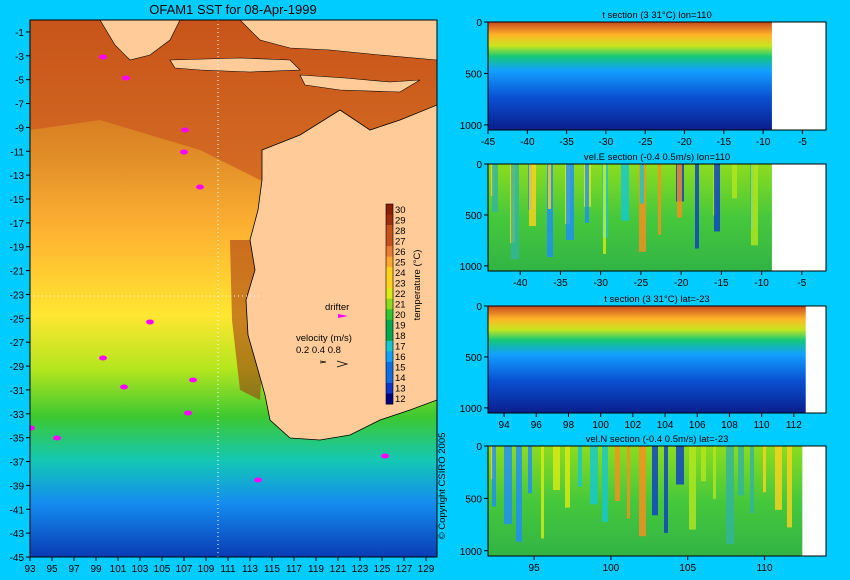 The height and width of the screenshot is (580, 850). I want to click on section-title: vel.N section (-0.4 0.5m/s) lat=-23, so click(657, 439).